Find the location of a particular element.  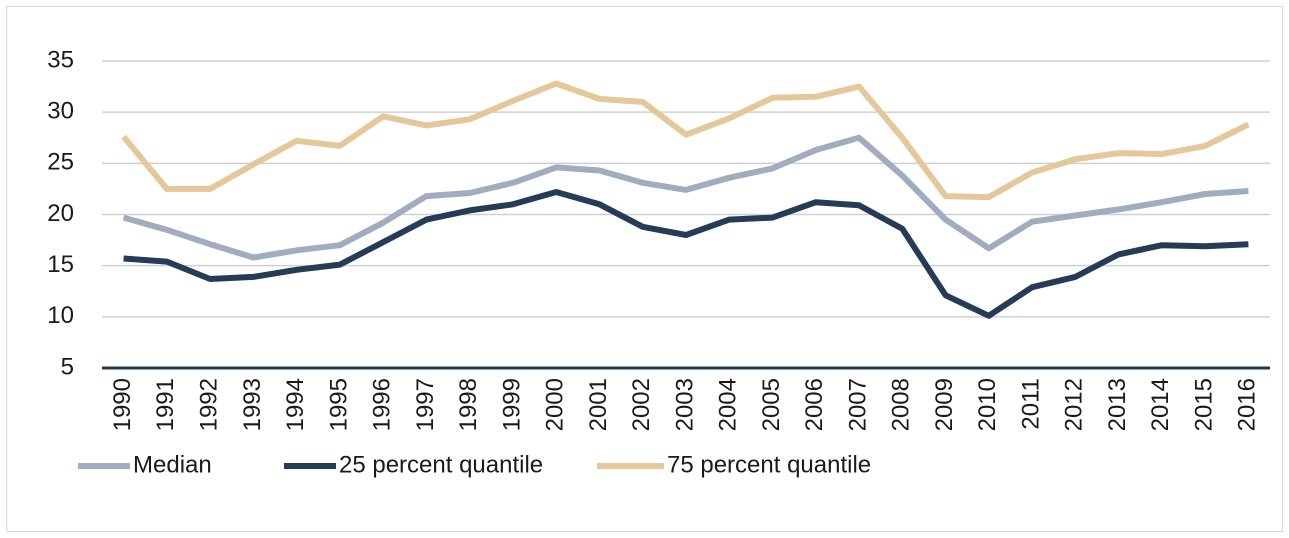

legend-label: 75 percent quantile is located at coordinates (769, 464).